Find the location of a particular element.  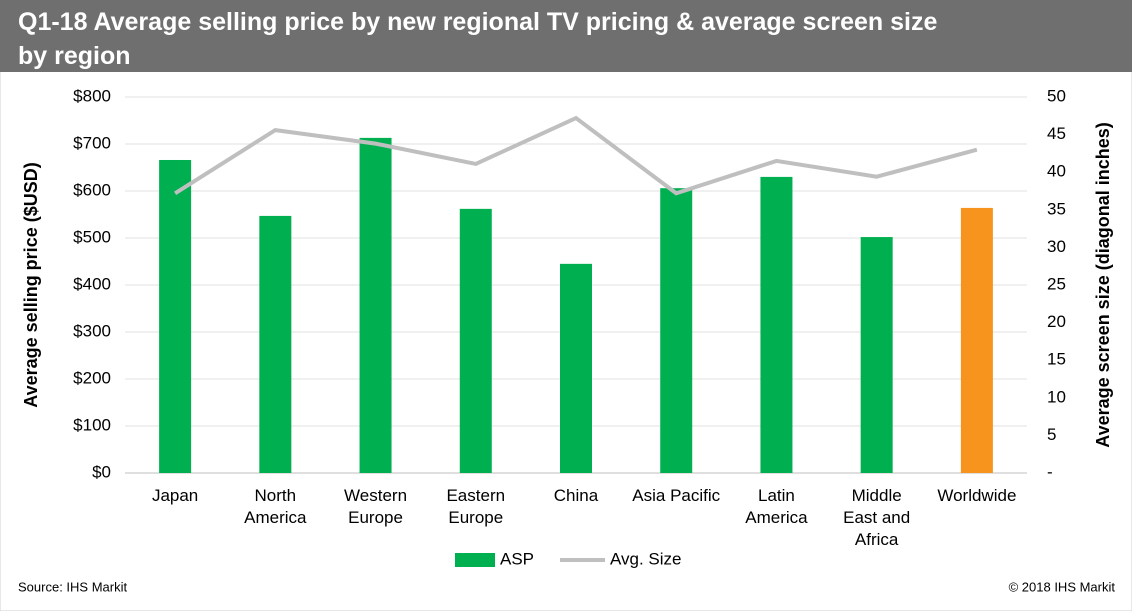

x-tick-label: Eastern Europe is located at coordinates (475, 506).